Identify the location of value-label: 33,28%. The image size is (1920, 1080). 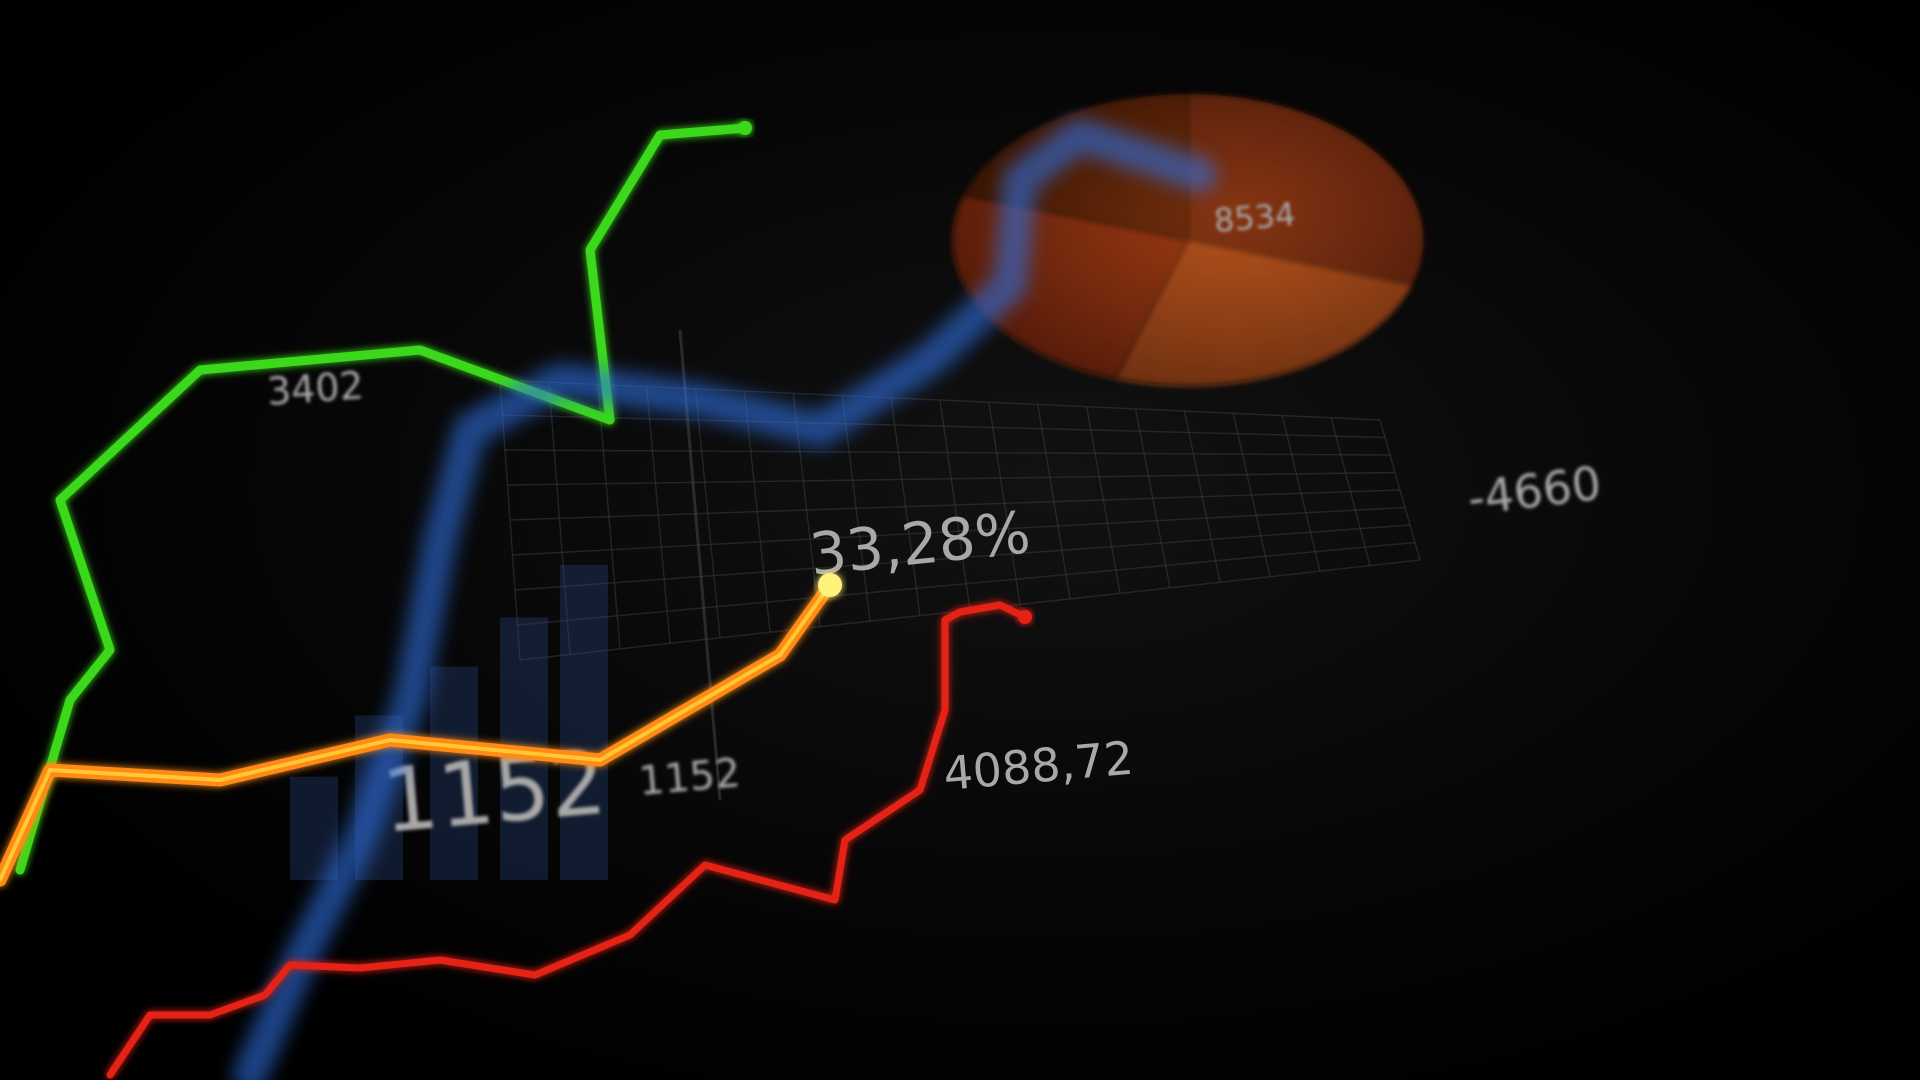
(919, 543).